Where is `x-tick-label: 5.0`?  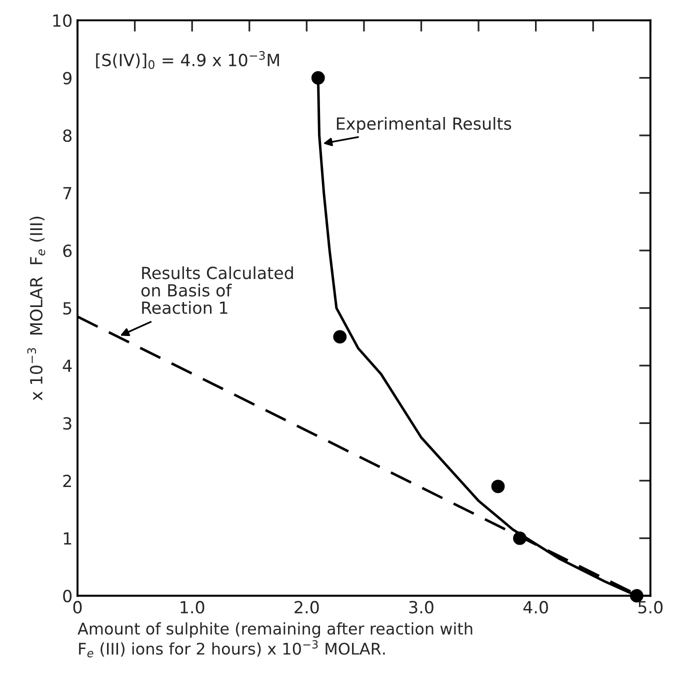
x-tick-label: 5.0 is located at coordinates (650, 607).